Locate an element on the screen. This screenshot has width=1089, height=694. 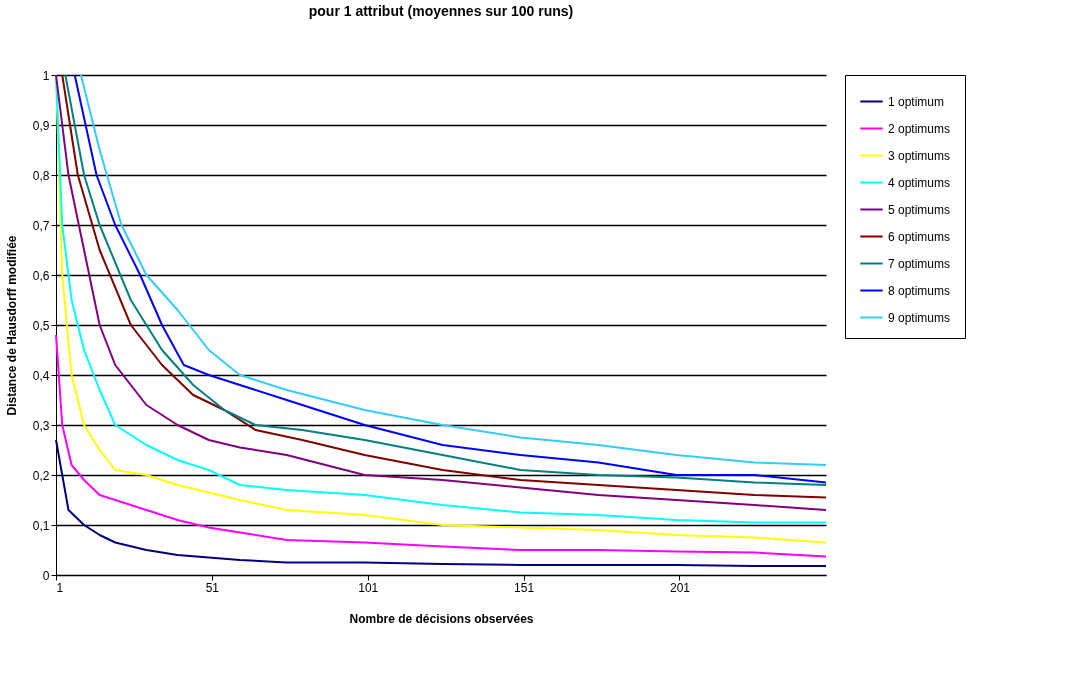
legend-label: 6 optimums is located at coordinates (919, 236).